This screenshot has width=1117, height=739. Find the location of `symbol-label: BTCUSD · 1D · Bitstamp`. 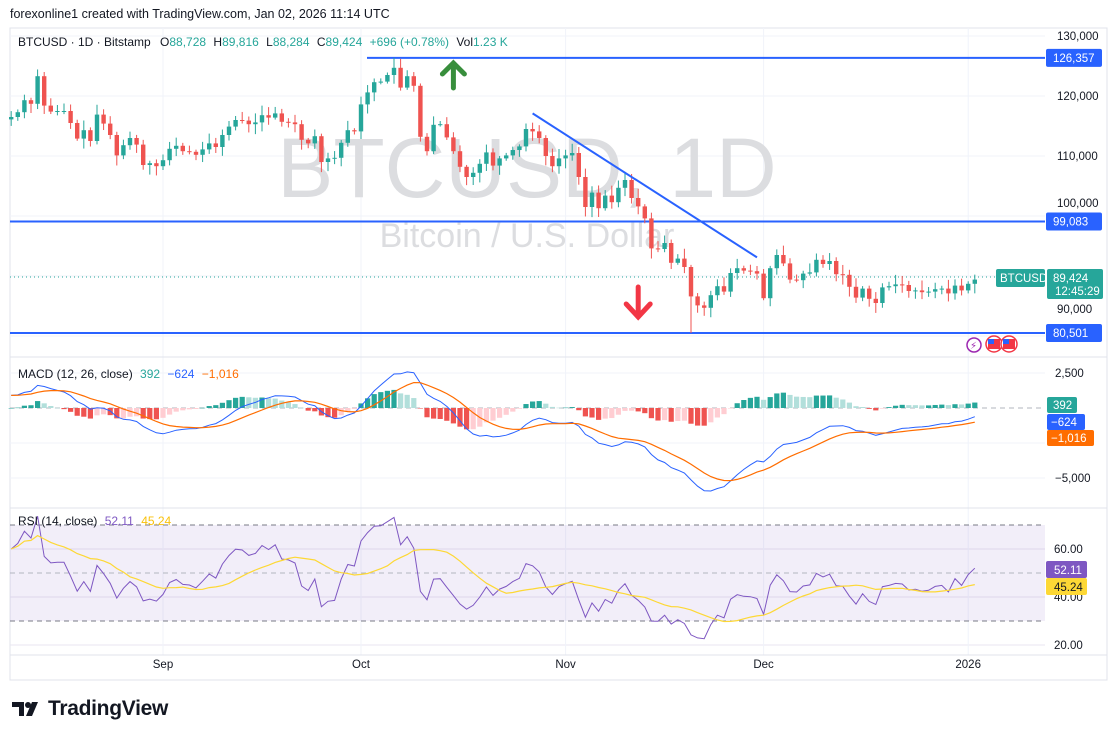

symbol-label: BTCUSD · 1D · Bitstamp is located at coordinates (84, 42).